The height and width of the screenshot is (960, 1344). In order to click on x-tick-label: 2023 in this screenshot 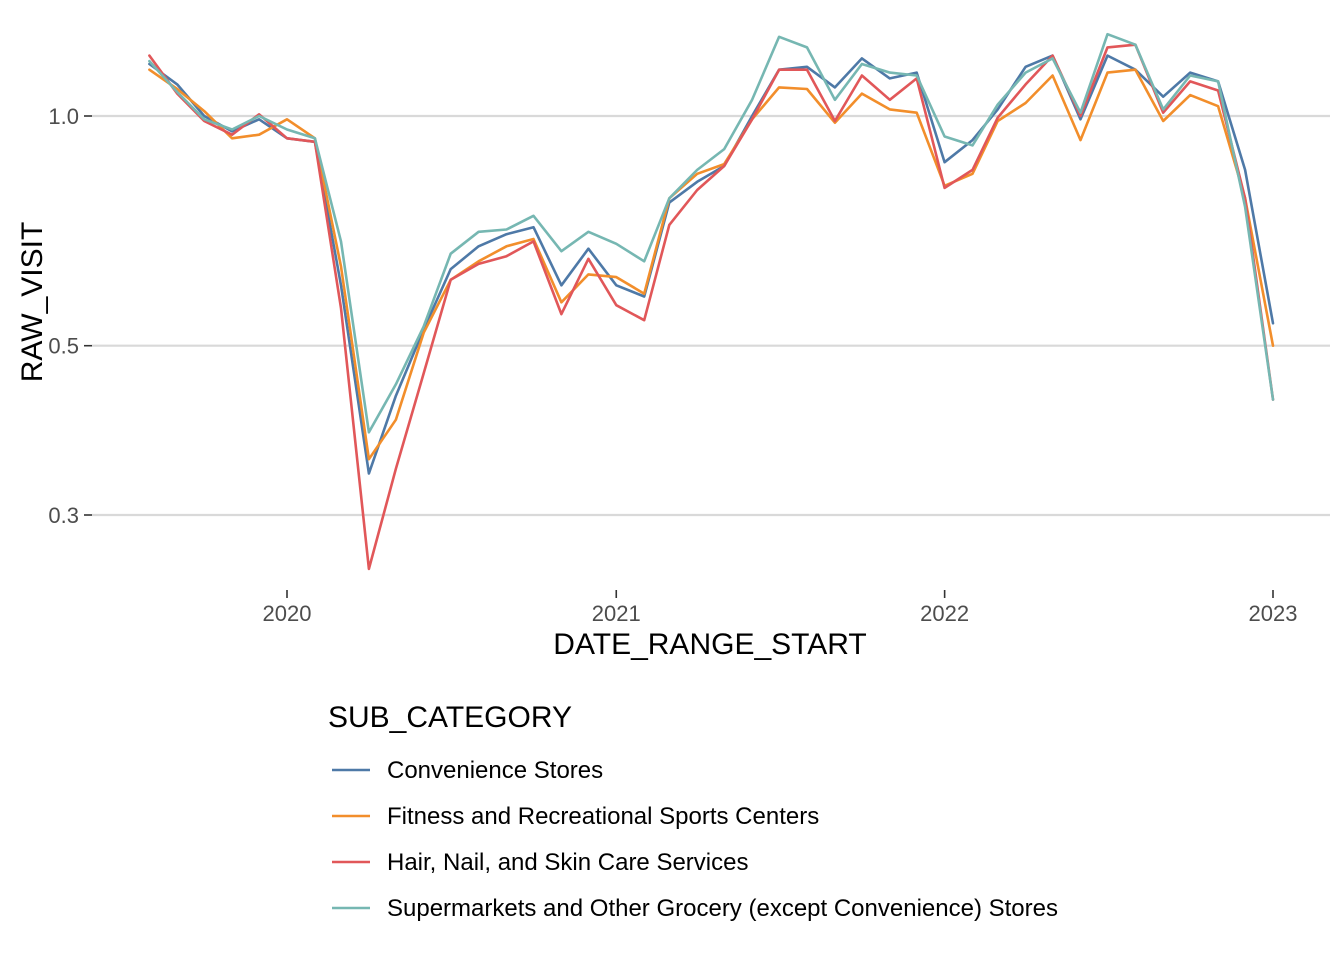, I will do `click(1273, 613)`.